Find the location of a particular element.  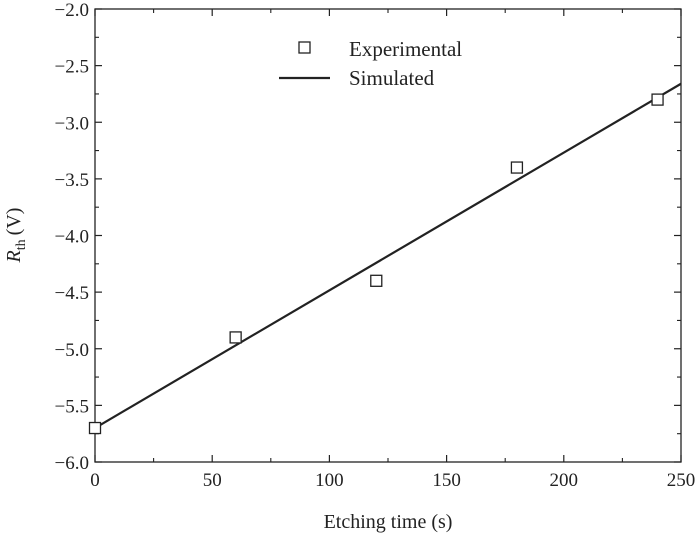

x-axis-title: Etching time (s) is located at coordinates (388, 522).